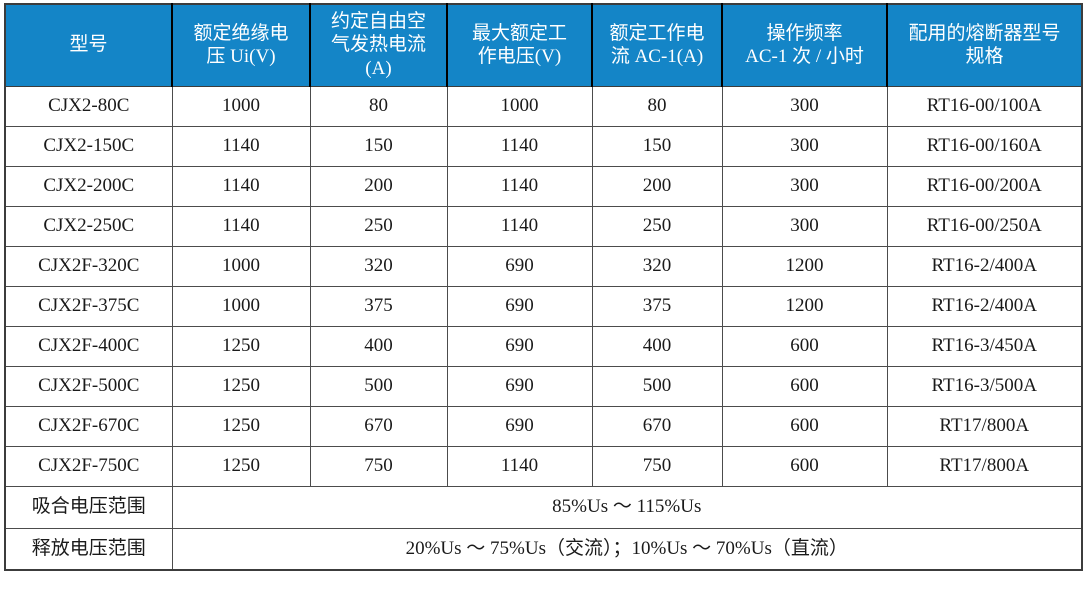 Image resolution: width=1085 pixels, height=612 pixels. I want to click on column-header-6: 操作频率 AC-1 次 / 小时, so click(804, 45).